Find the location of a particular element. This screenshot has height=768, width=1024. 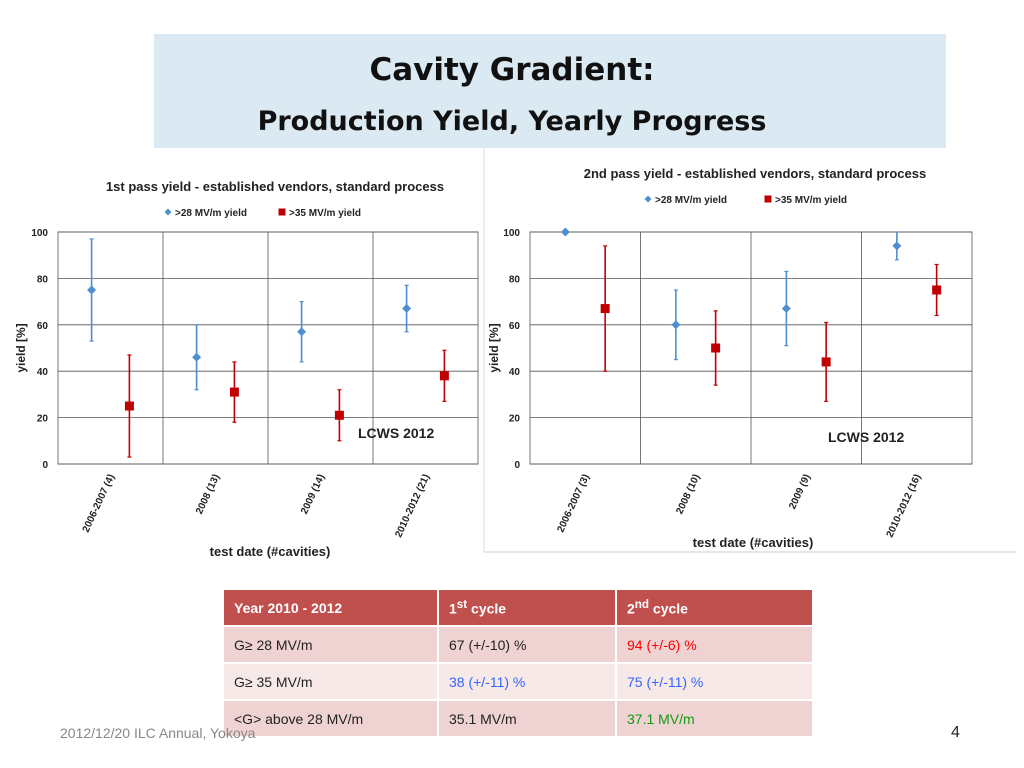

table-row: G≥ 28 MV/m 67 (+/-10) % 94 (+/-6) % is located at coordinates (518, 644).